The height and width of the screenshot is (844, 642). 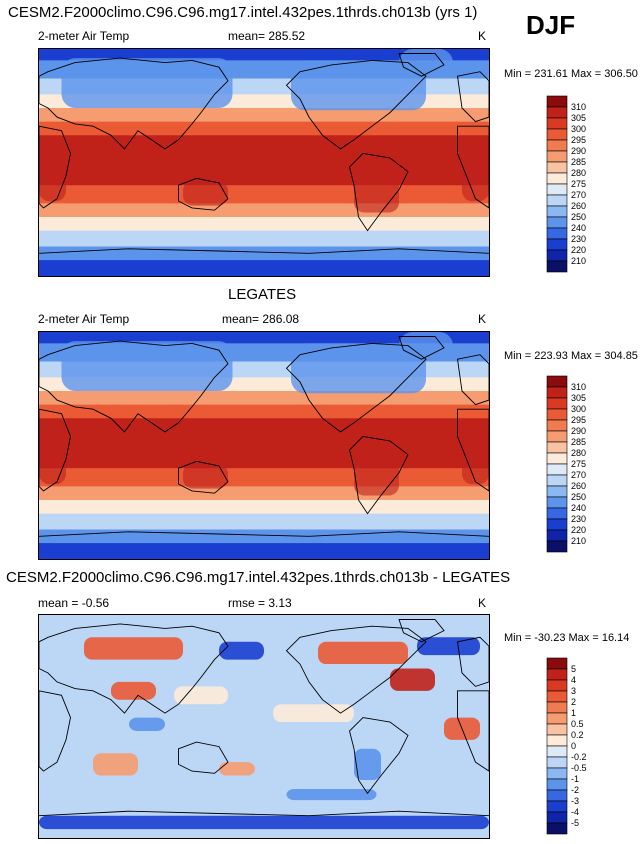 I want to click on panel3-minmax: Min = -30.23 Max = 16.14, so click(x=567, y=638).